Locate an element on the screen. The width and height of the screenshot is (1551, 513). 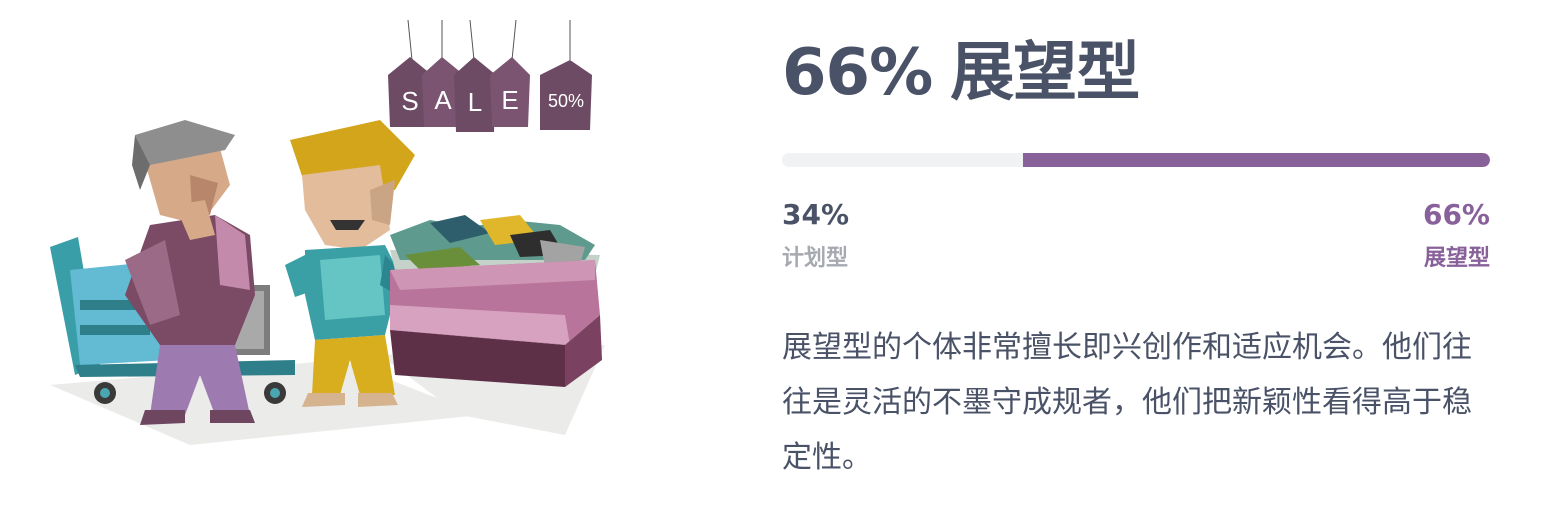
result-headline: 66% 展望型 is located at coordinates (1136, 73).